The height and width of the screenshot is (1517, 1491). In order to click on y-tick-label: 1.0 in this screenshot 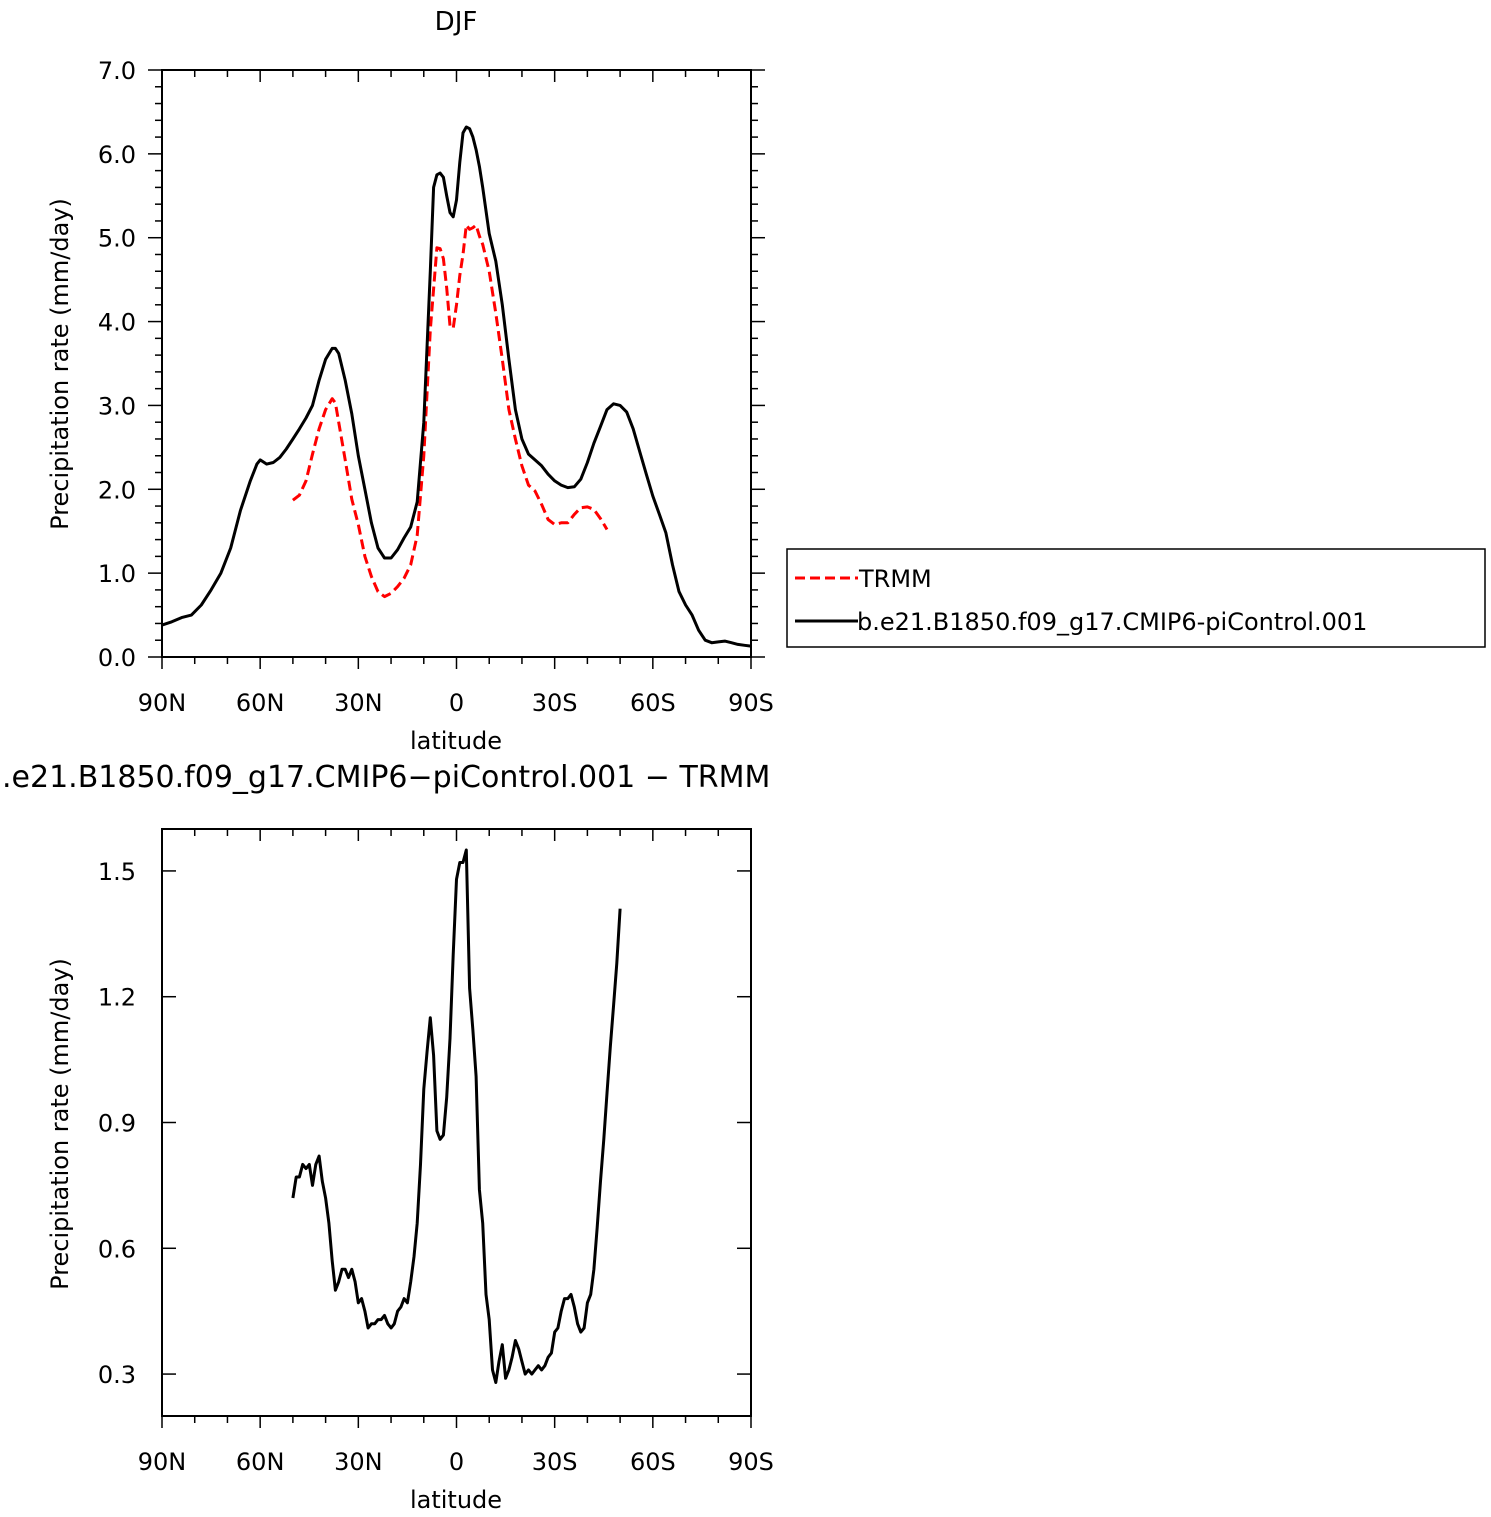, I will do `click(117, 574)`.